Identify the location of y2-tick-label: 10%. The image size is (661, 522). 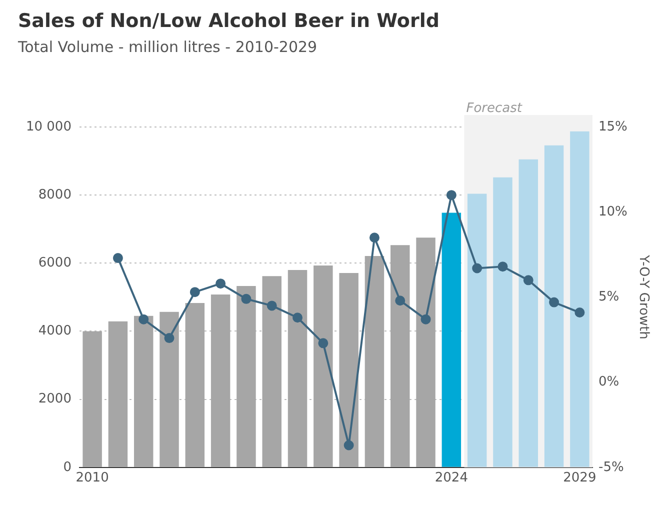
(613, 212).